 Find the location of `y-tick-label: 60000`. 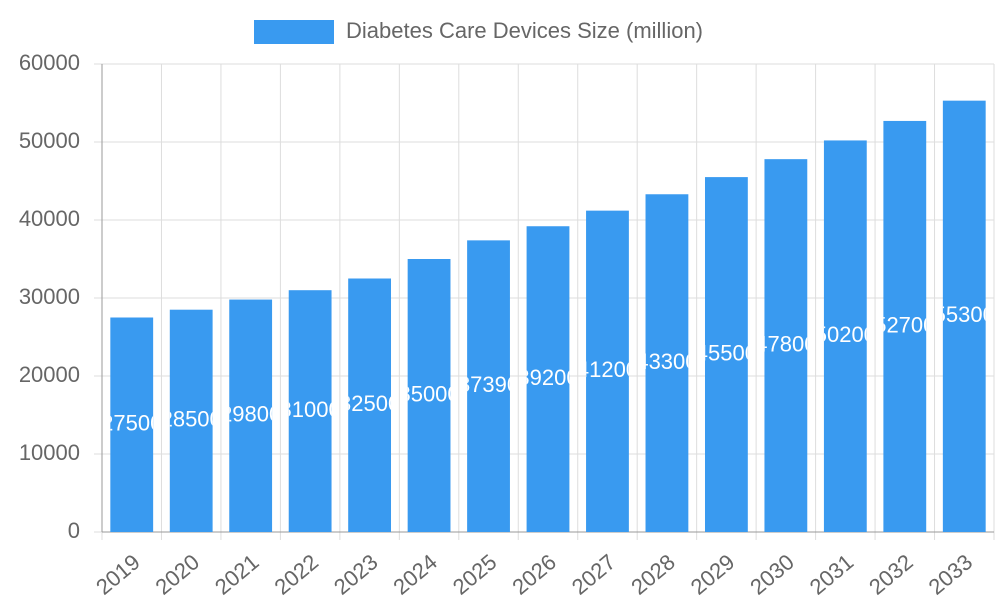

y-tick-label: 60000 is located at coordinates (49, 62).